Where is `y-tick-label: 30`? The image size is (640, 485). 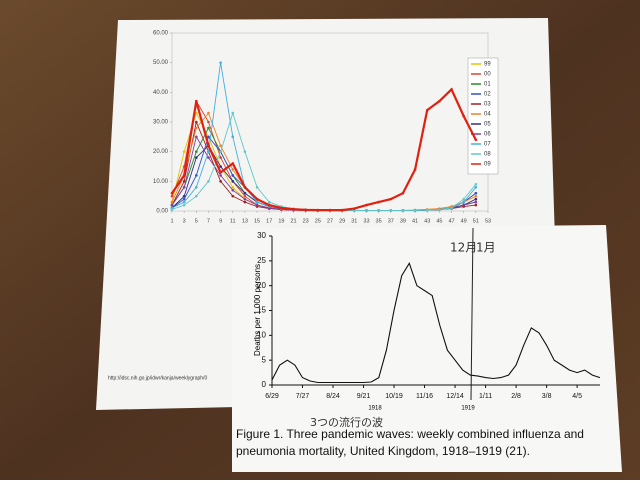 y-tick-label: 30 is located at coordinates (261, 235).